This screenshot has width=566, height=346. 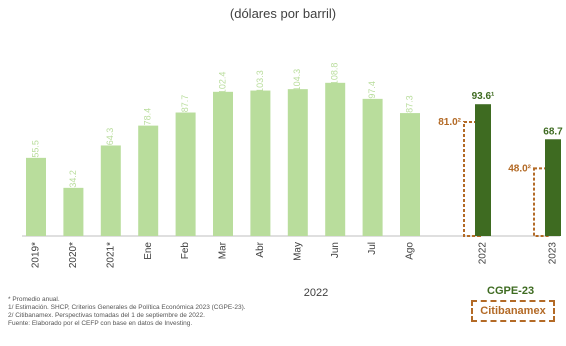 I want to click on legend-cgpe: CGPE-23, so click(x=511, y=291).